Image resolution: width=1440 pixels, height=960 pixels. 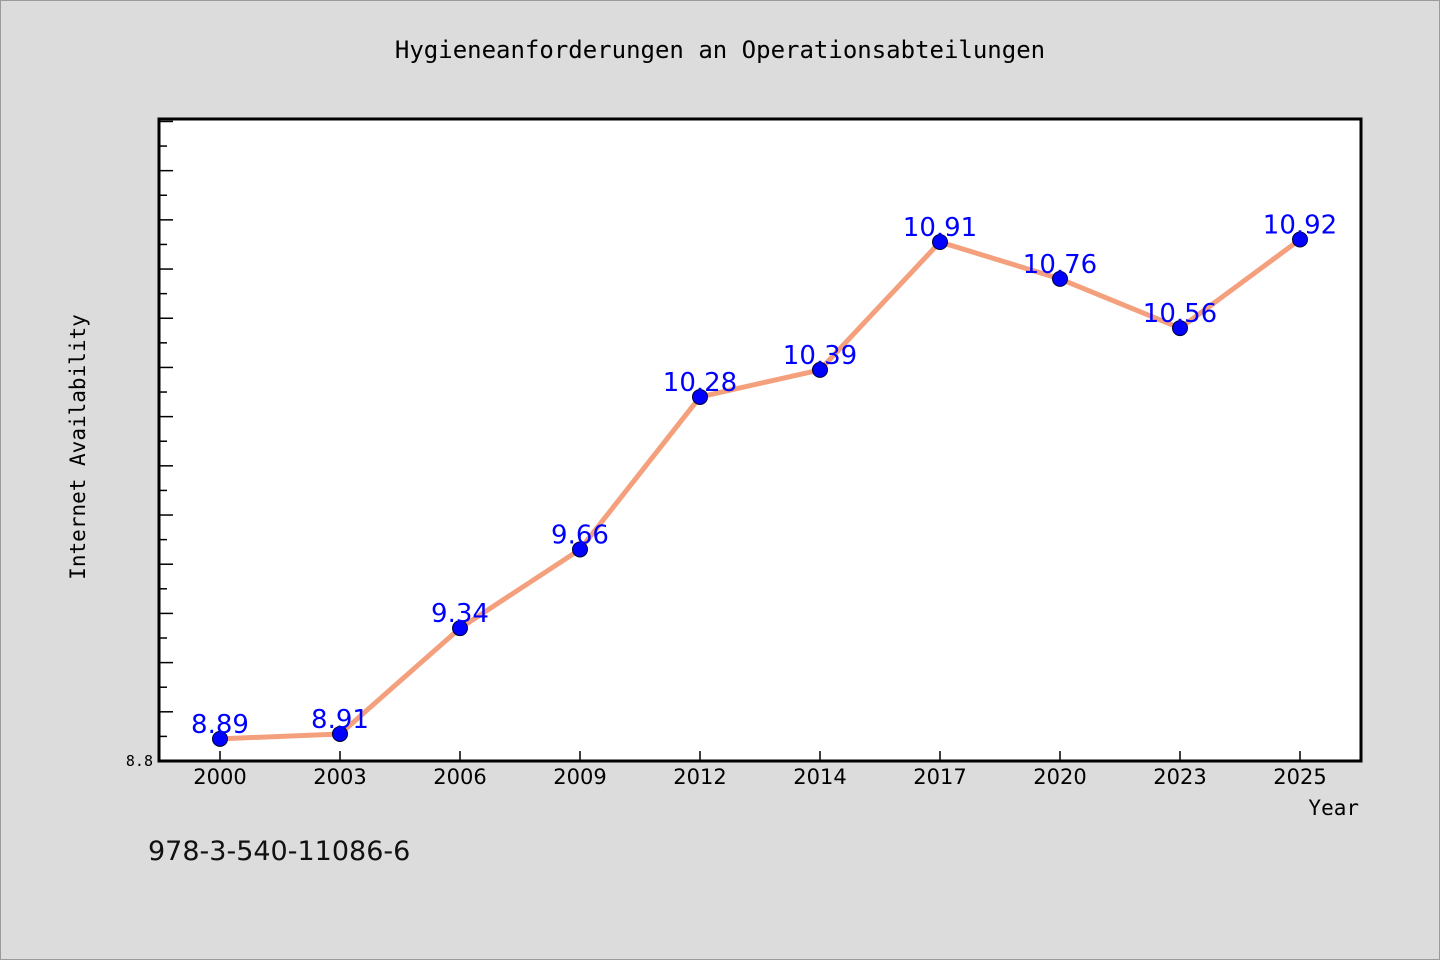 What do you see at coordinates (459, 777) in the screenshot?
I see `x-tick-label-2: 2006` at bounding box center [459, 777].